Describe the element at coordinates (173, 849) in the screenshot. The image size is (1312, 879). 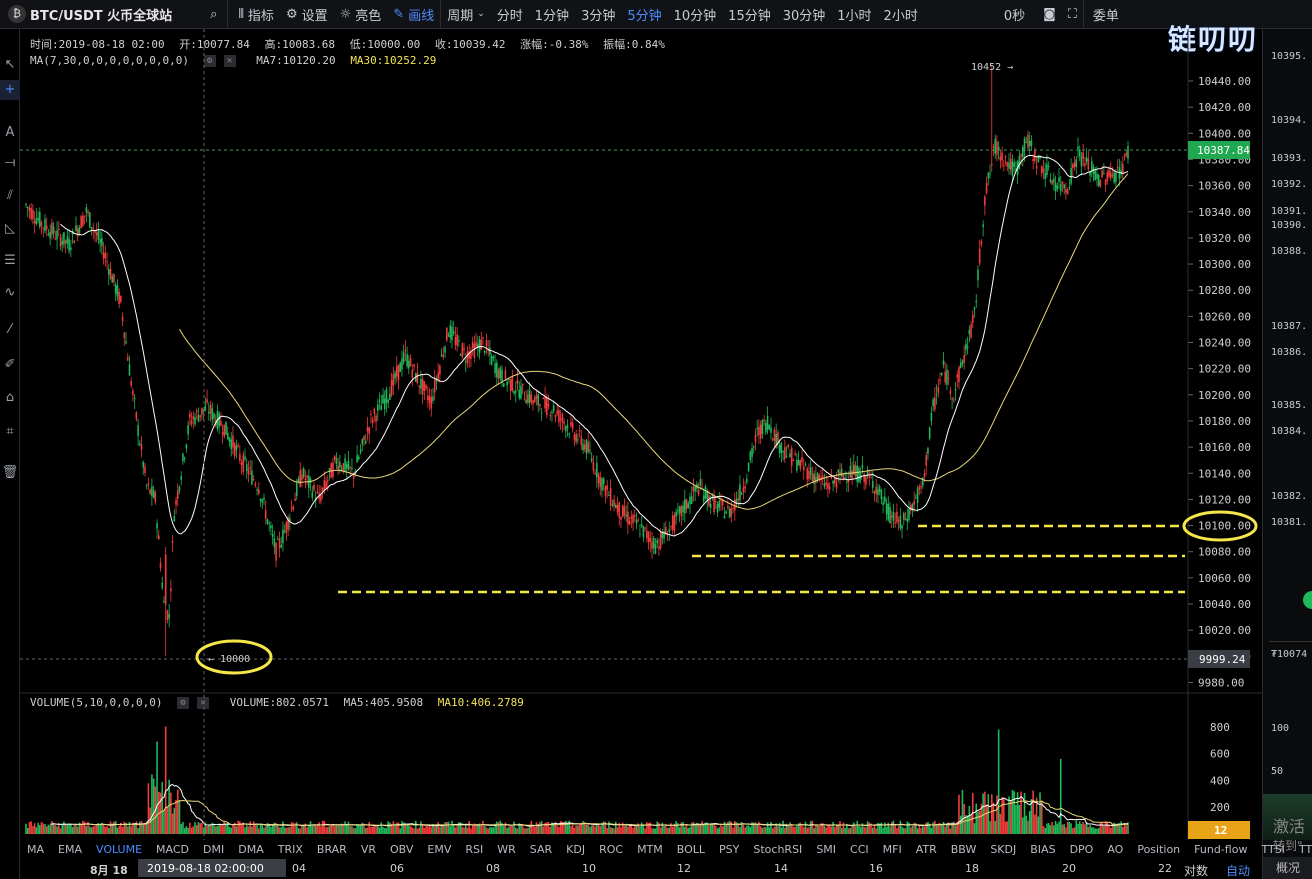
I see `indicator-tab-macd: MACD` at that location.